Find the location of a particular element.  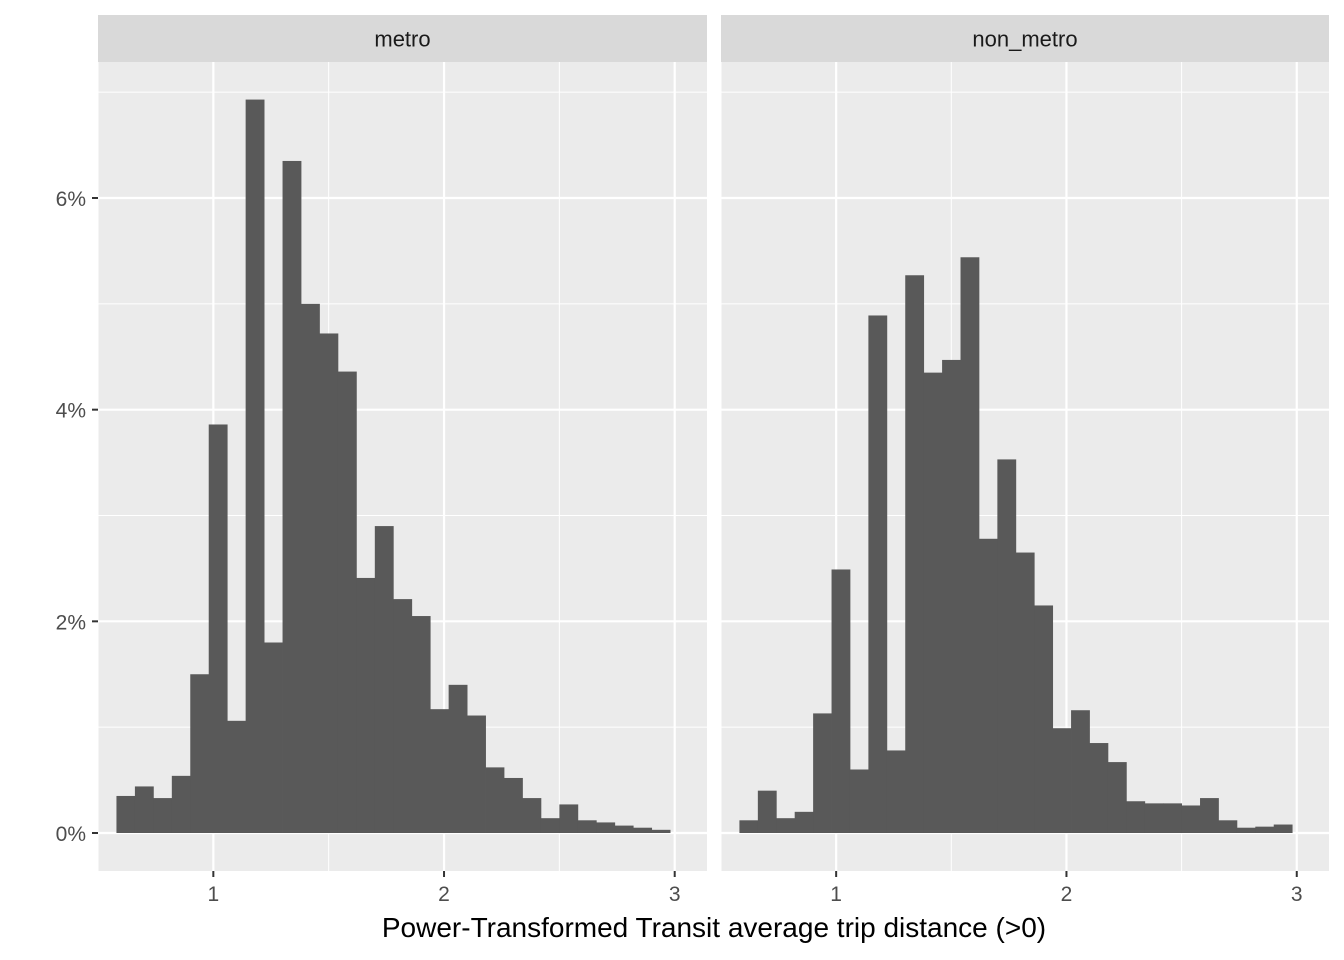

facet-strip-label: non_metro is located at coordinates (1024, 39).